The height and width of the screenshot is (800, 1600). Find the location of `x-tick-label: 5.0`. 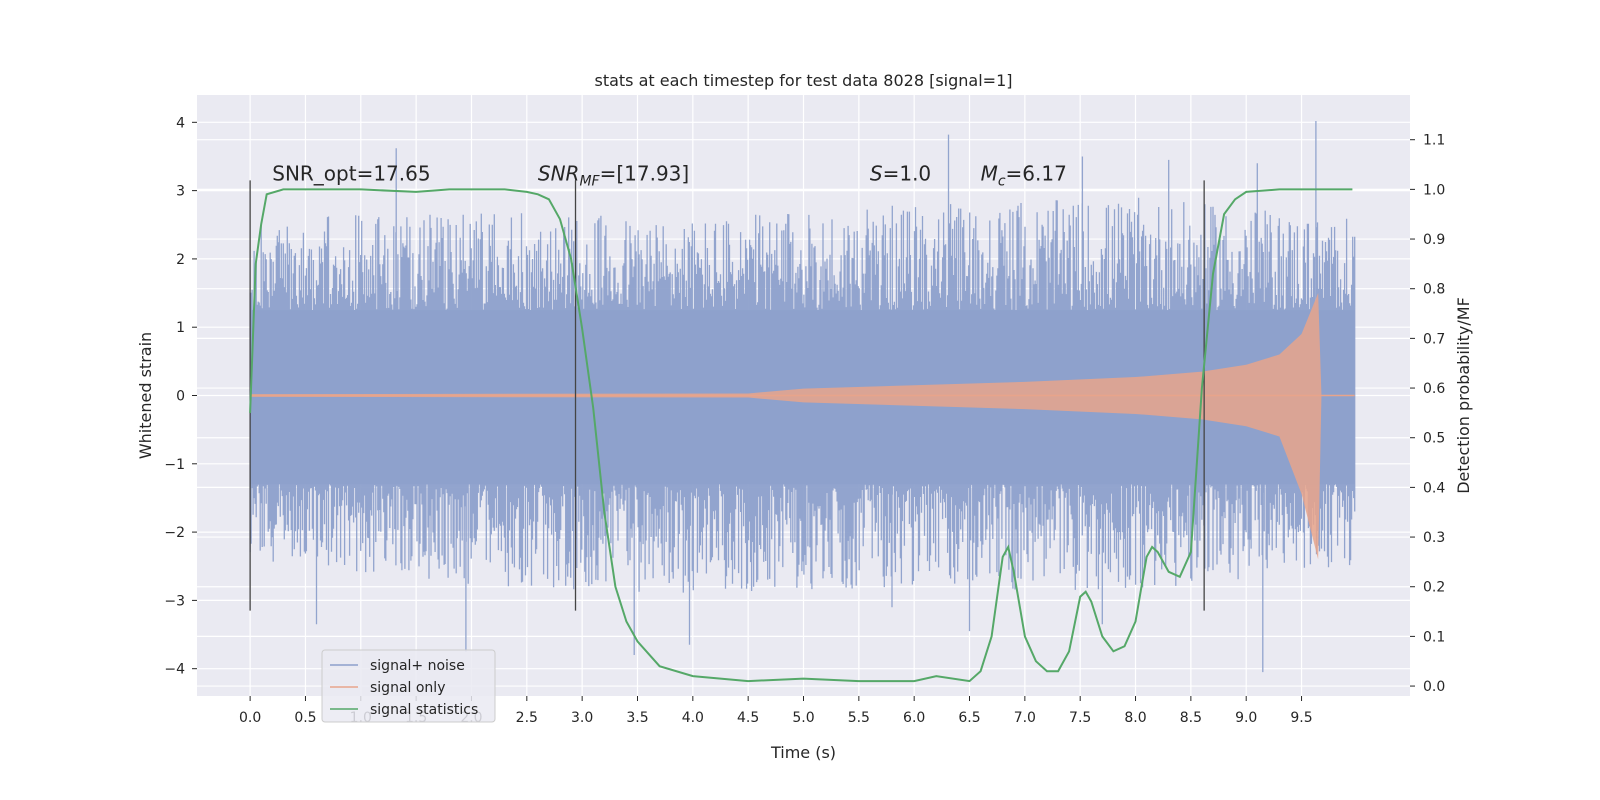

x-tick-label: 5.0 is located at coordinates (803, 718).